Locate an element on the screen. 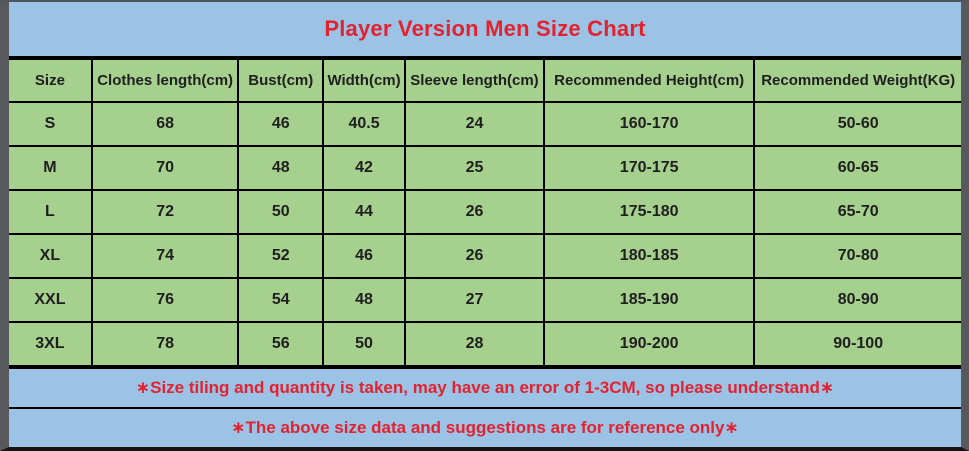  table-row-l: L 72 50 44 26 175-180 65-70 is located at coordinates (485, 212).